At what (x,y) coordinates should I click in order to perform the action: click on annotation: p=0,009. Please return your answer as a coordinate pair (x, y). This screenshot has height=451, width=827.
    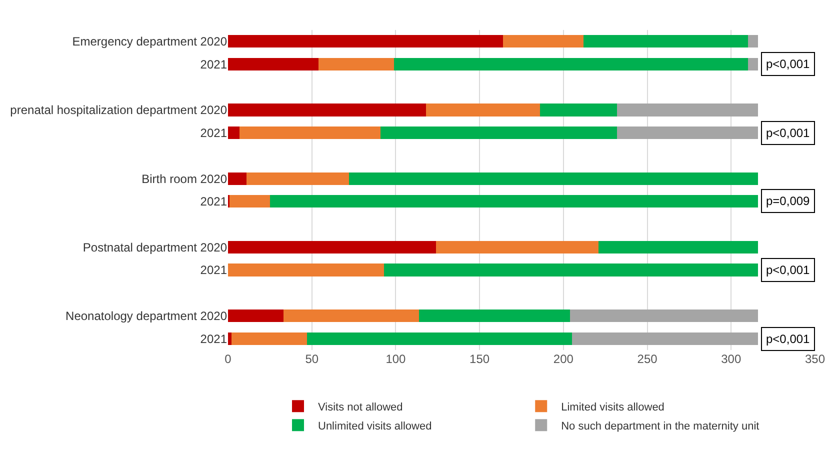
    Looking at the image, I should click on (788, 201).